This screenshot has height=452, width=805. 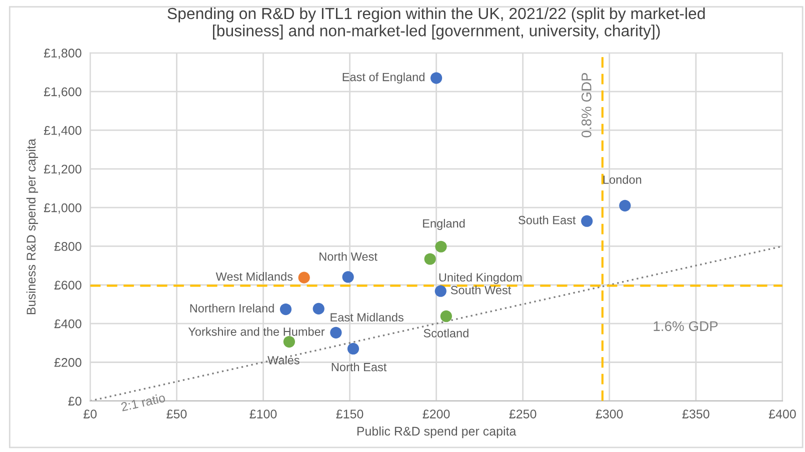 What do you see at coordinates (63, 208) in the screenshot?
I see `y-tick-label: £1,000` at bounding box center [63, 208].